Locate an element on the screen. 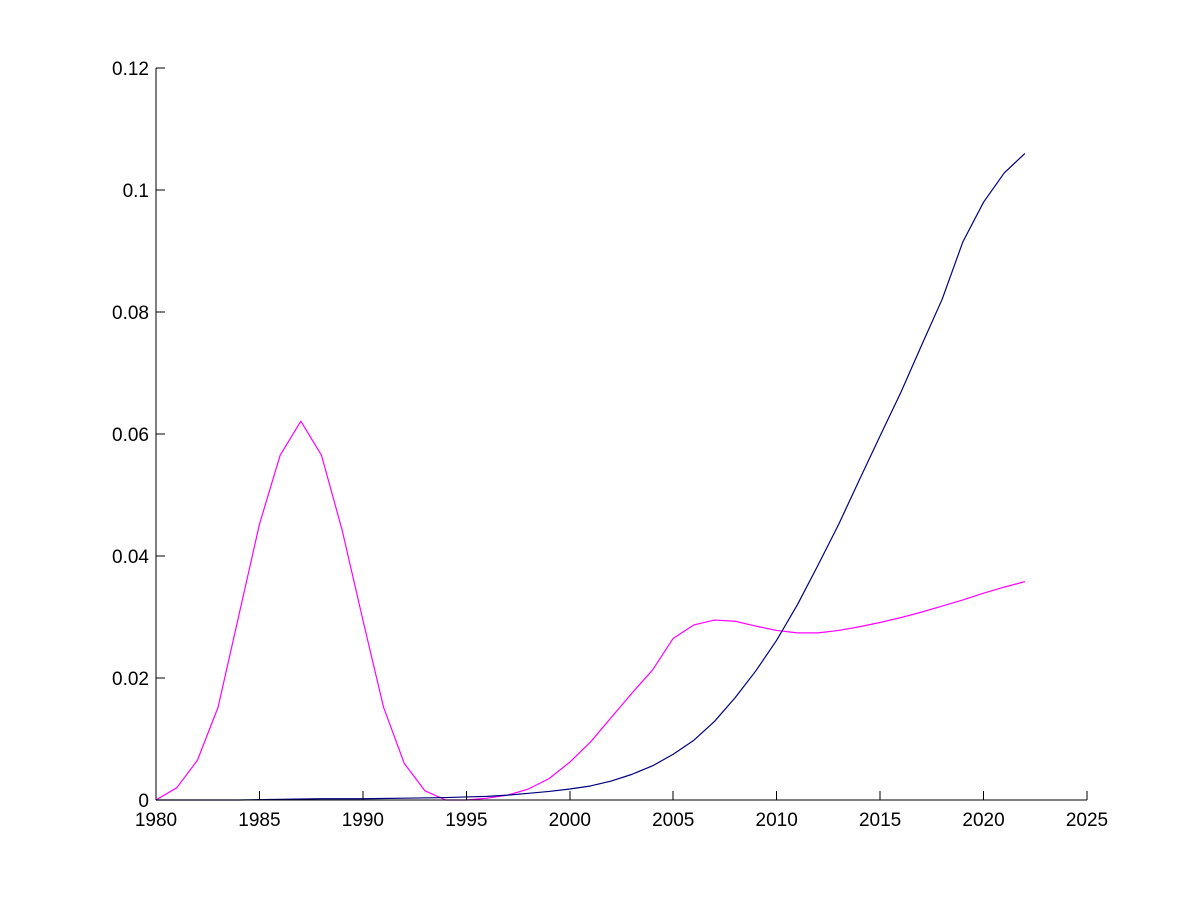 The width and height of the screenshot is (1200, 900). y-tick-label: 0.06 is located at coordinates (130, 435).